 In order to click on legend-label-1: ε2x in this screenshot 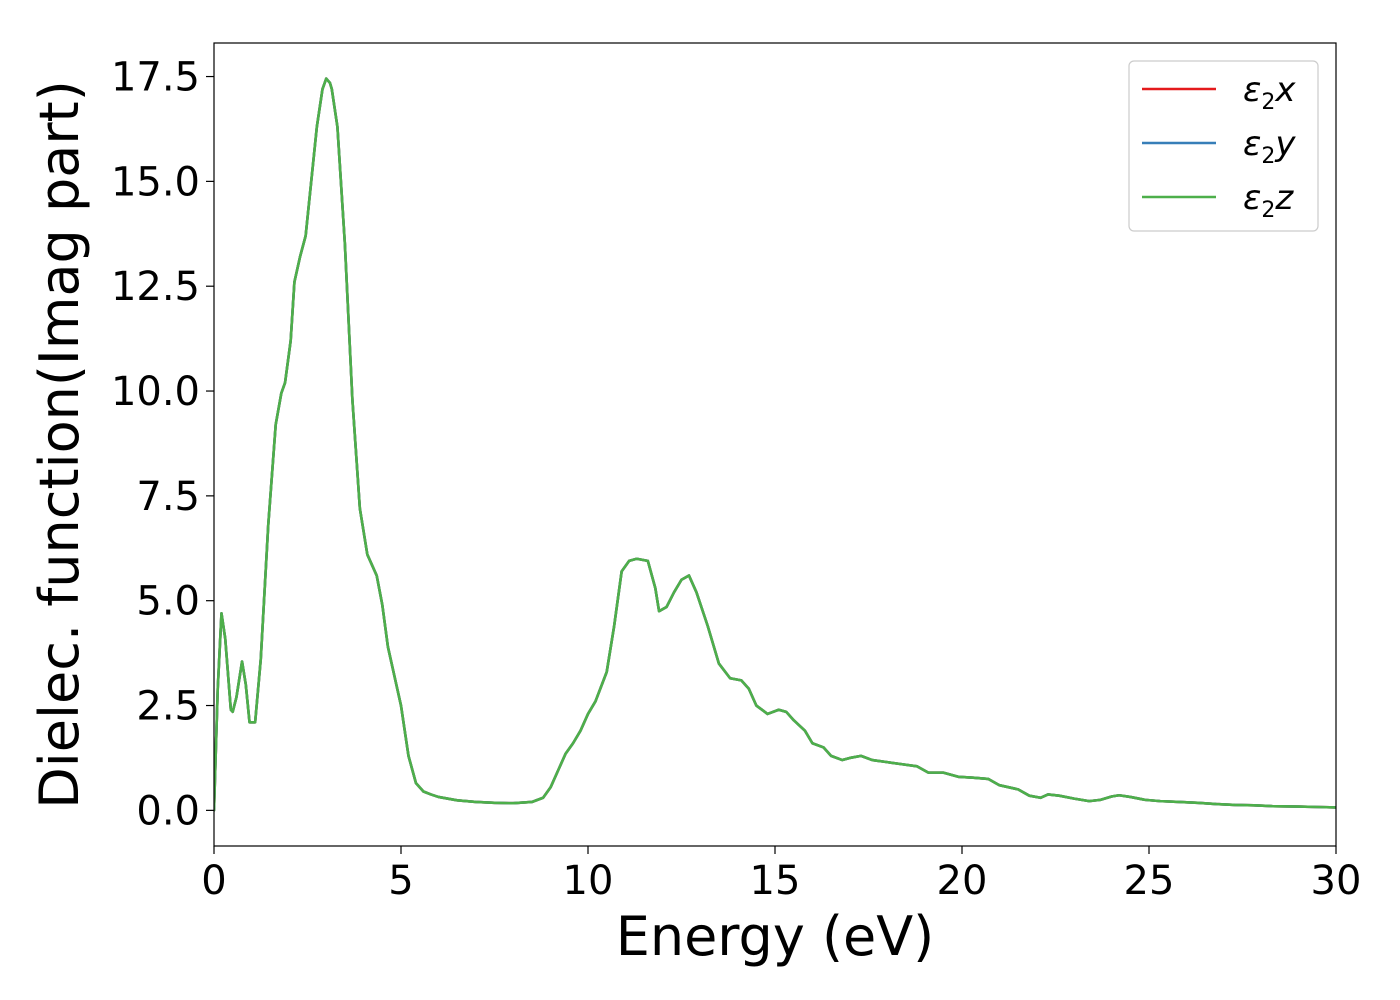, I will do `click(1269, 92)`.